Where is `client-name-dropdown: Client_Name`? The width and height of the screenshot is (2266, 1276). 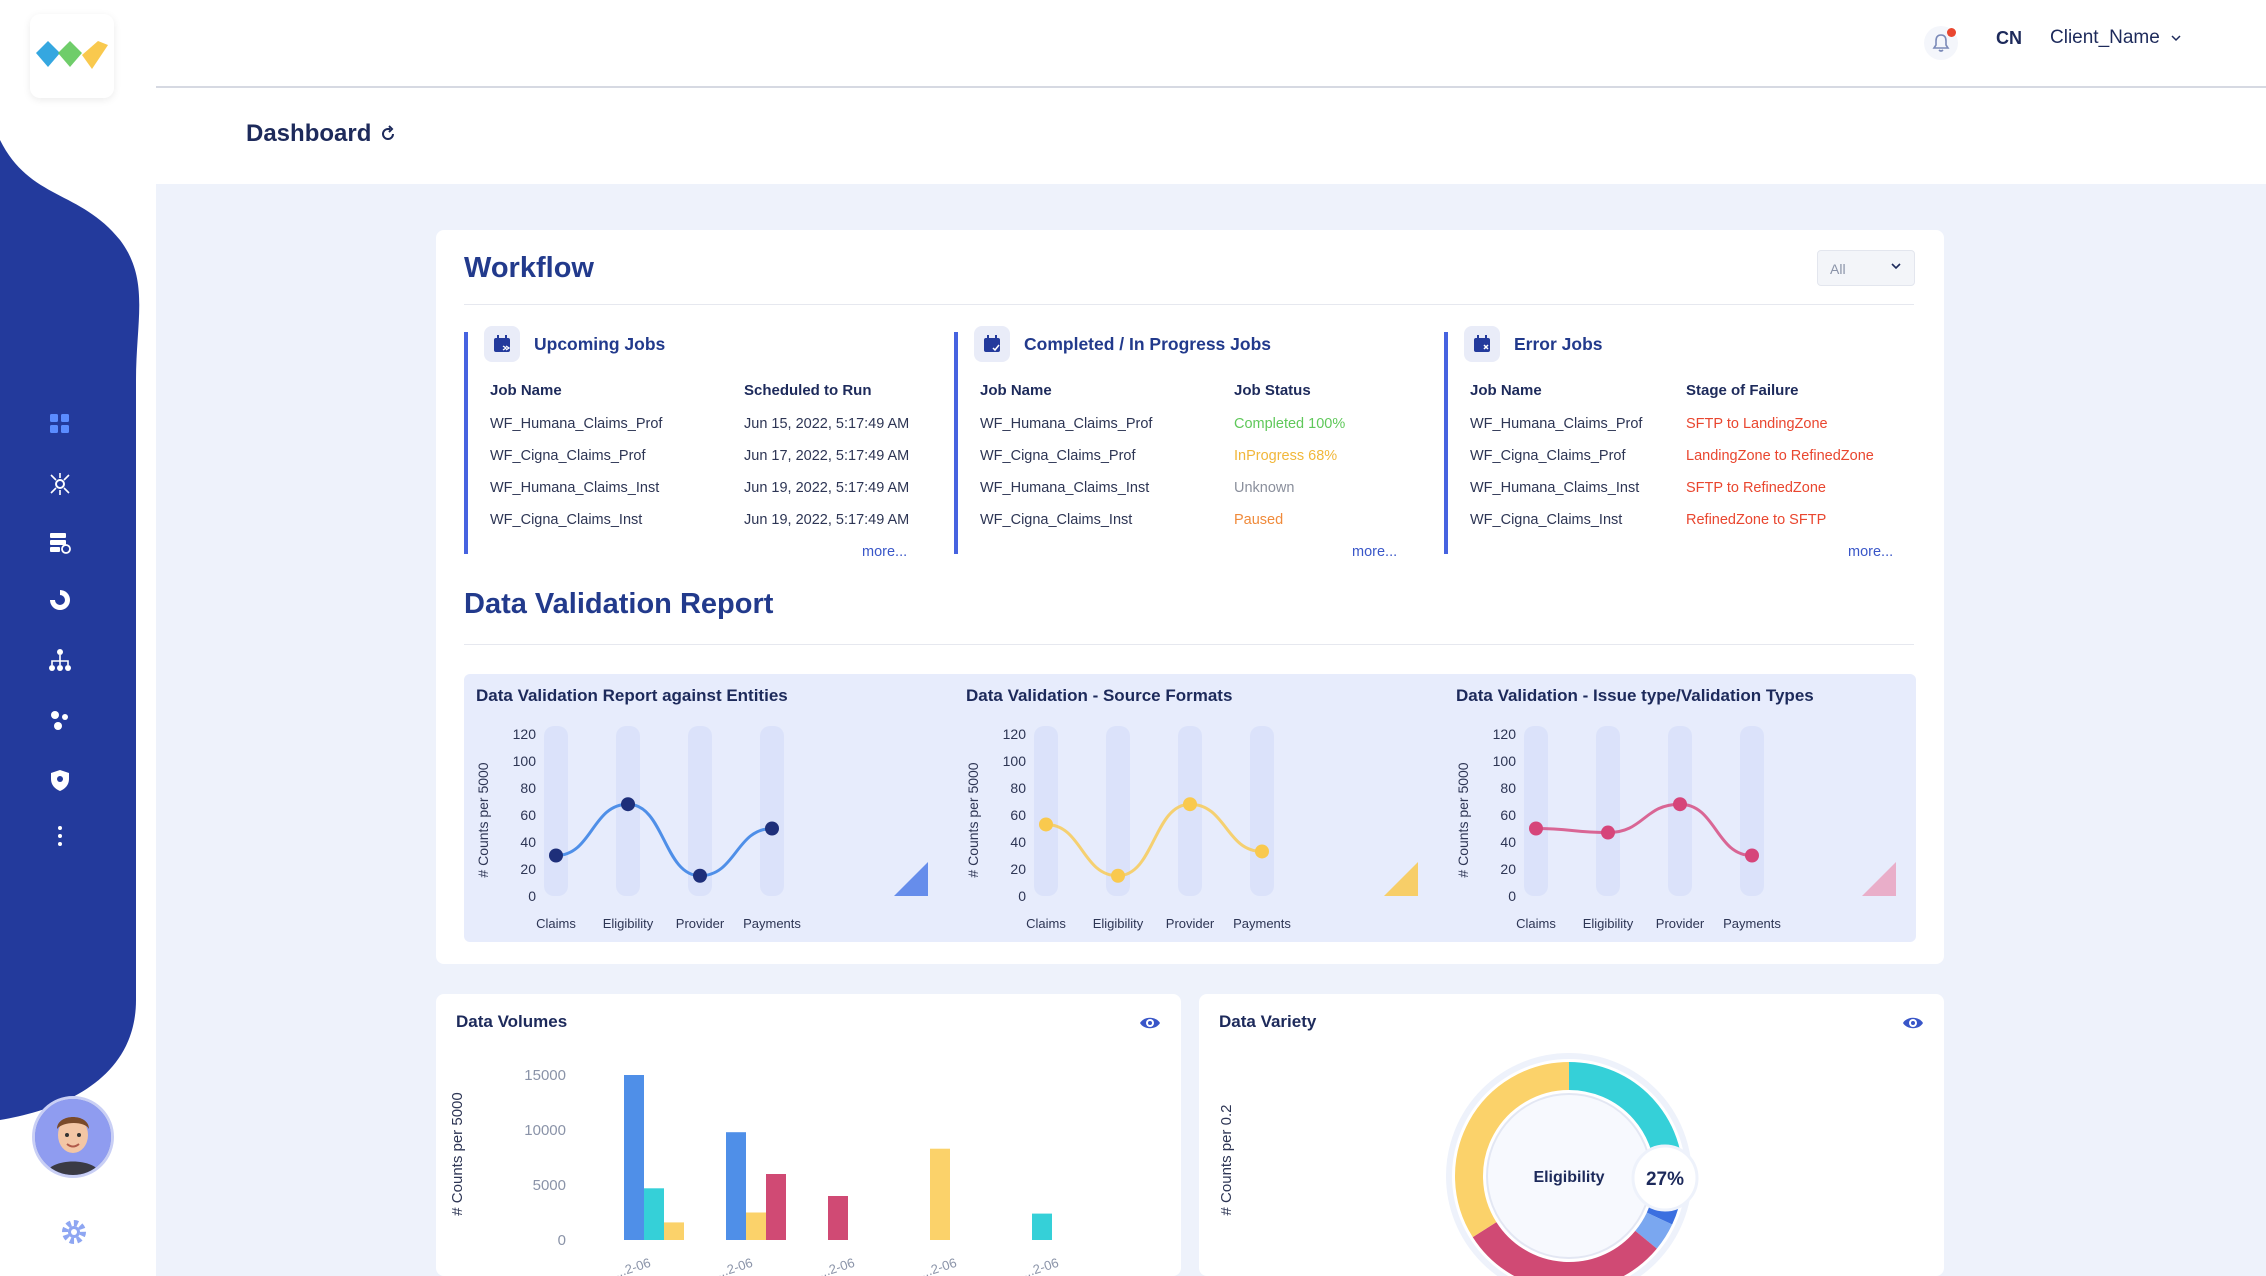 client-name-dropdown: Client_Name is located at coordinates (2116, 38).